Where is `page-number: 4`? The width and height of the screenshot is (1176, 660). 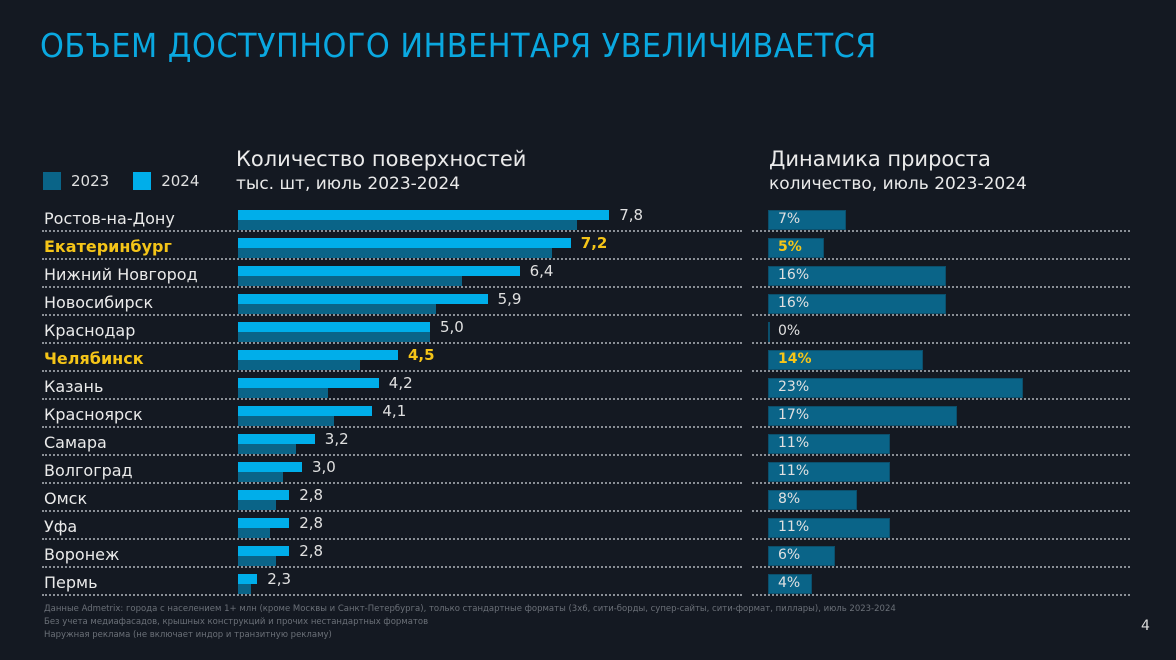
page-number: 4 is located at coordinates (1145, 626).